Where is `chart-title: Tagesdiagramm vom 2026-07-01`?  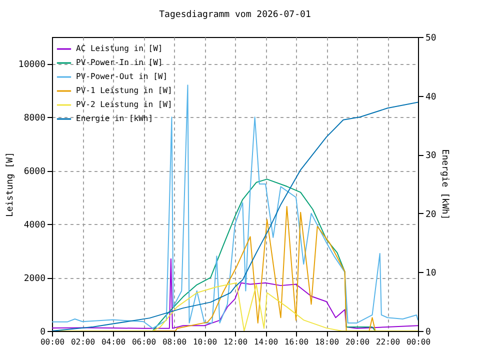
chart-title: Tagesdiagramm vom 2026-07-01 is located at coordinates (235, 15).